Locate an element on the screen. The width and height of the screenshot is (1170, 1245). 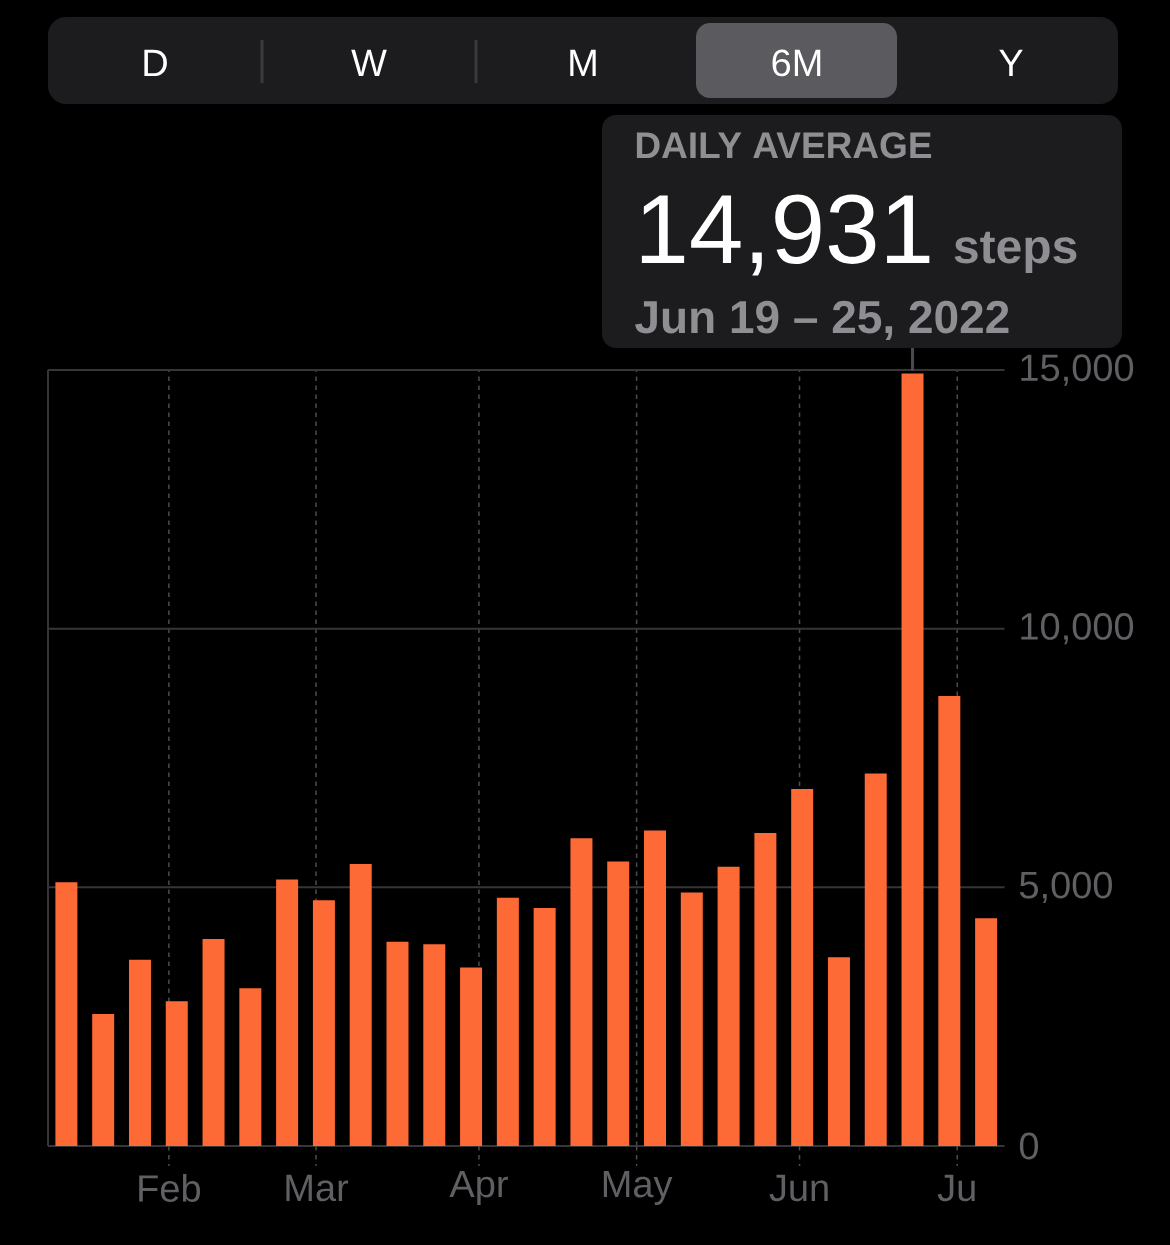
text: DAILY AVERAGE is located at coordinates (784, 145).